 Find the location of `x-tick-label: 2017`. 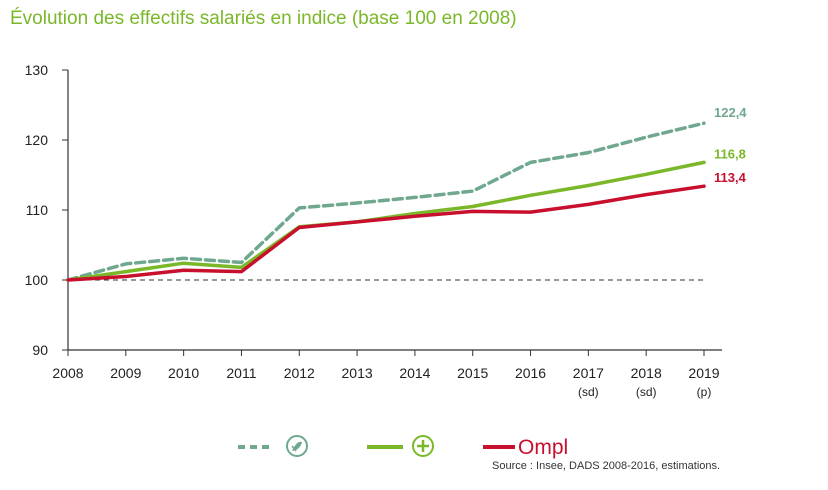

x-tick-label: 2017 is located at coordinates (588, 373).